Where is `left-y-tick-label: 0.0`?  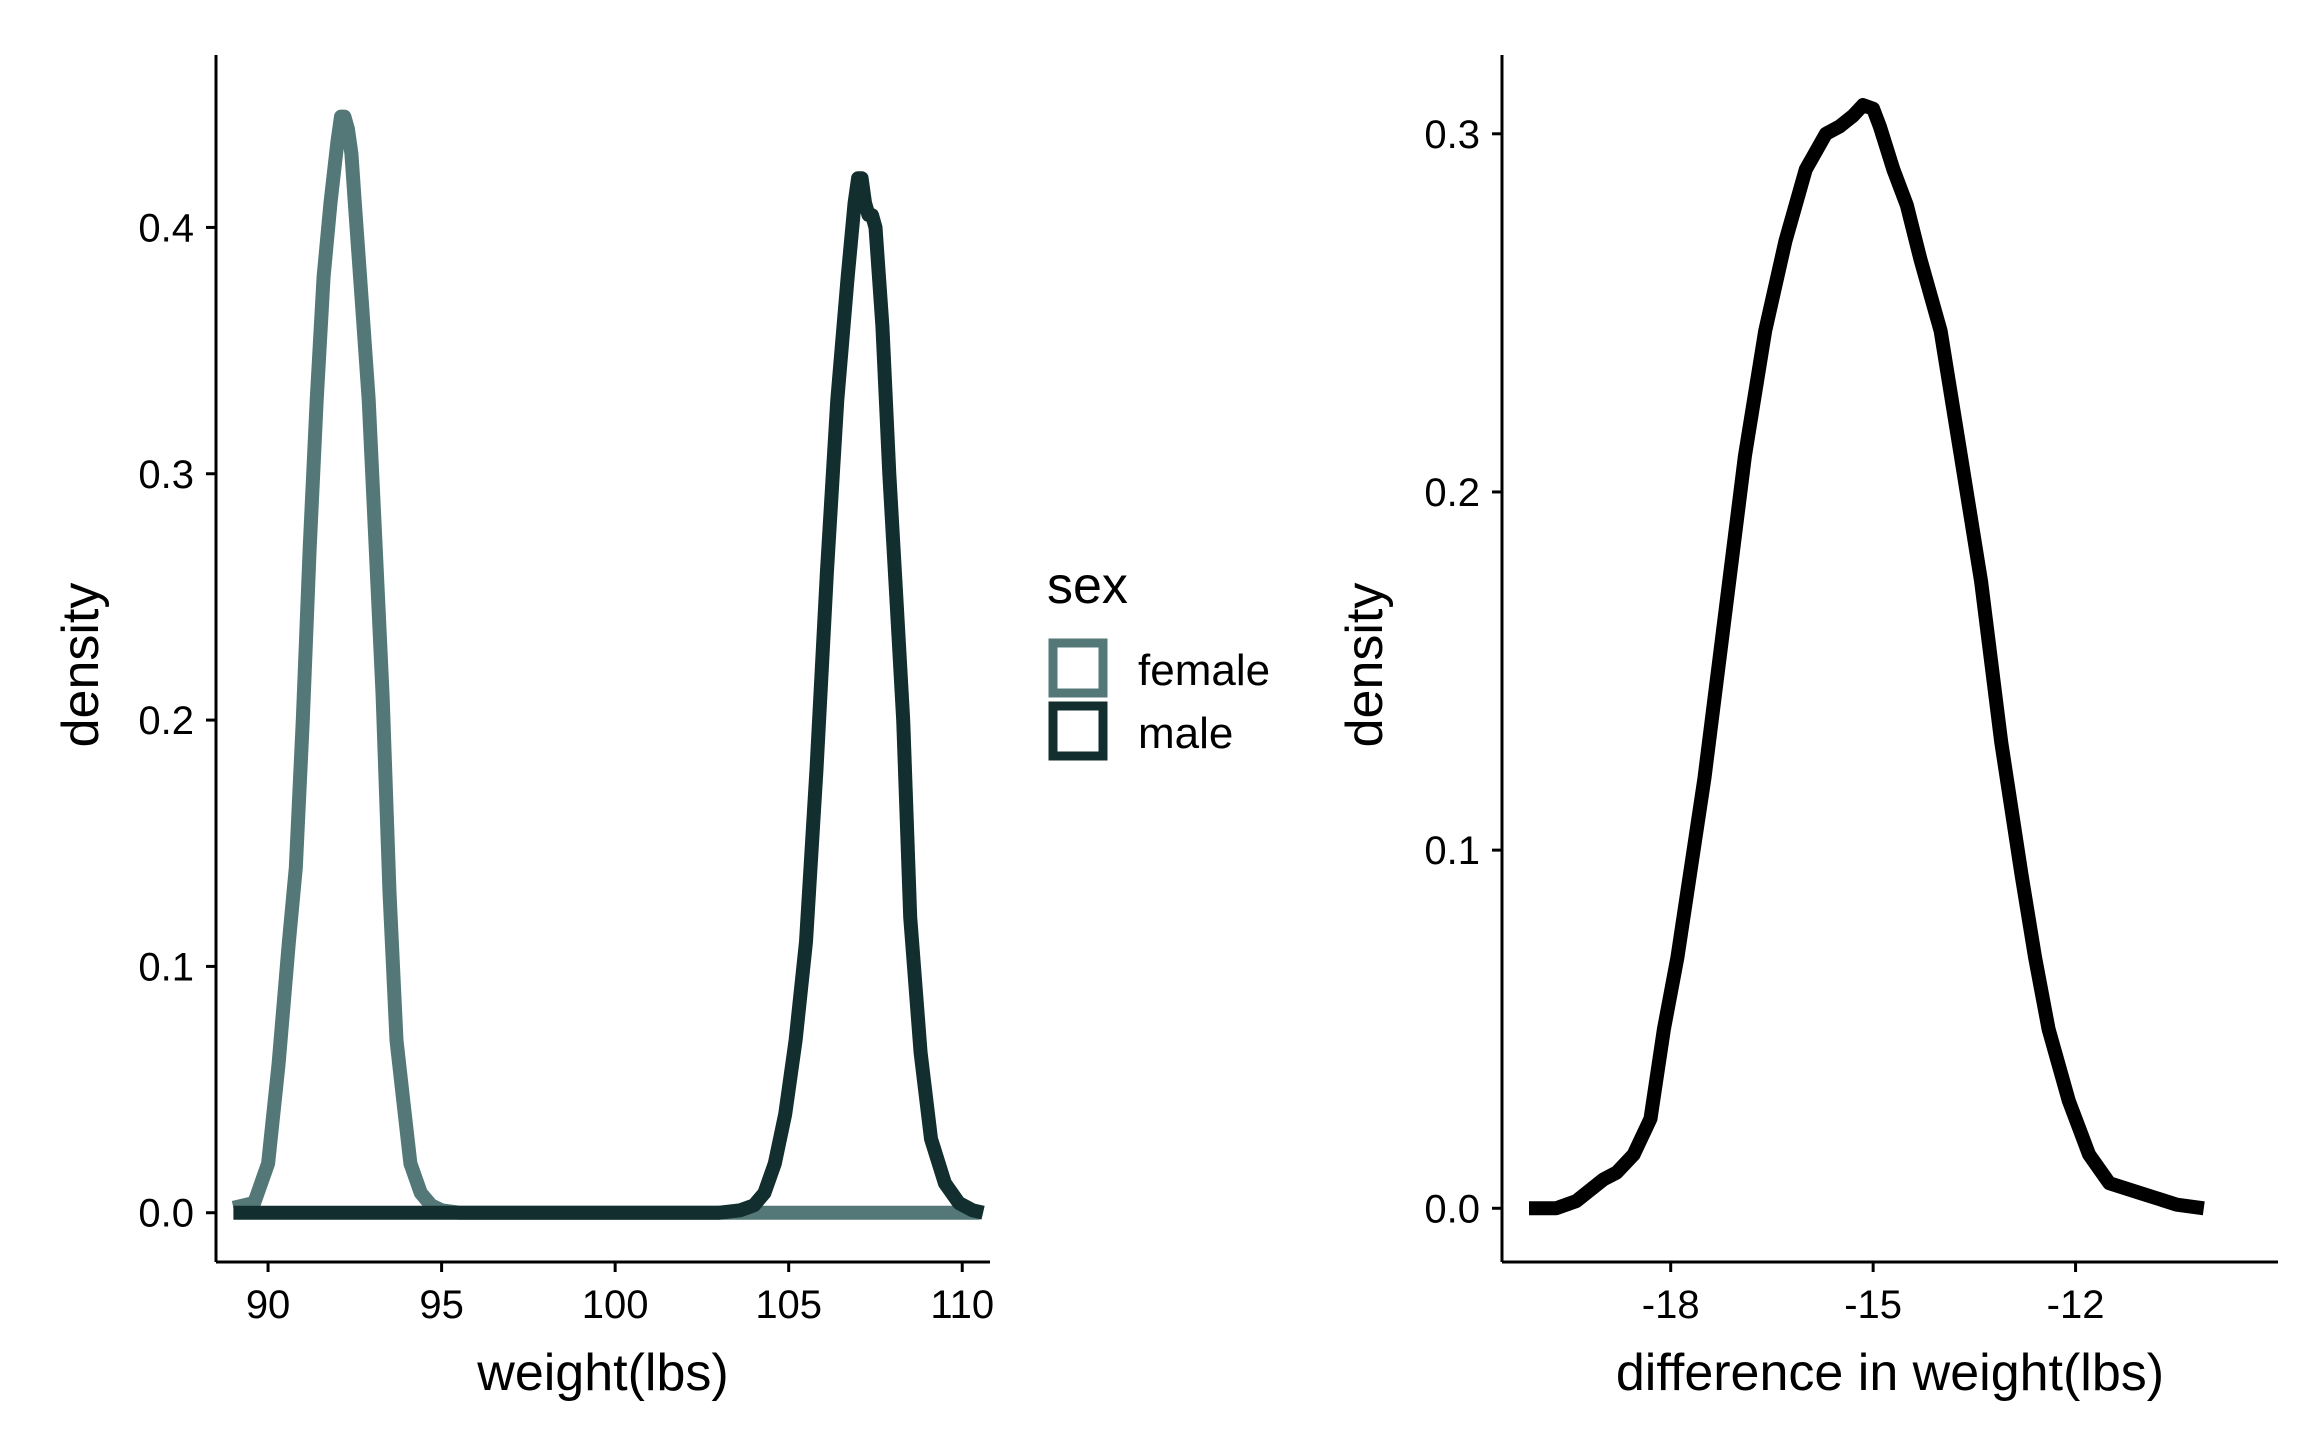
left-y-tick-label: 0.0 is located at coordinates (166, 1214).